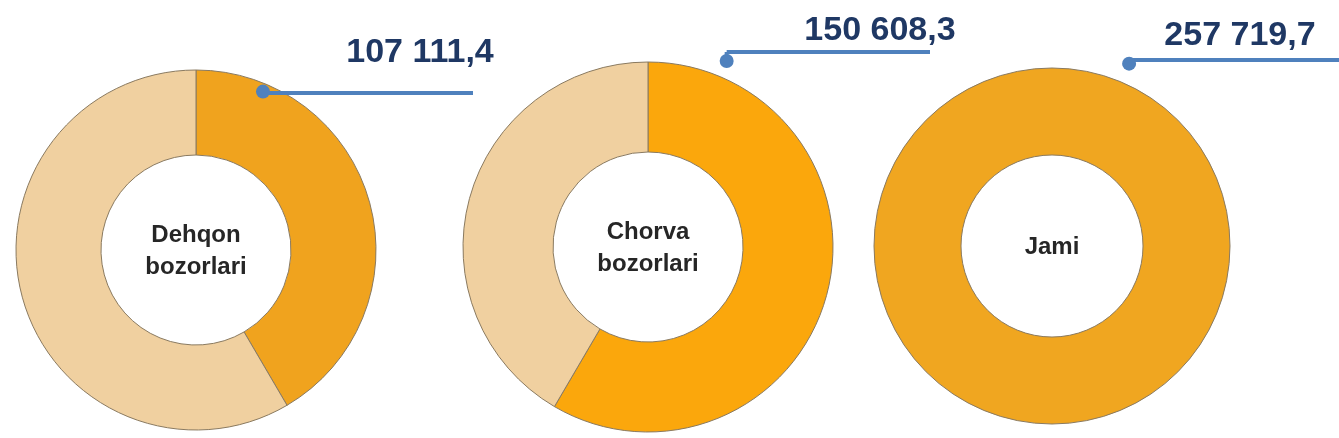  What do you see at coordinates (1052, 245) in the screenshot?
I see `text: Jami` at bounding box center [1052, 245].